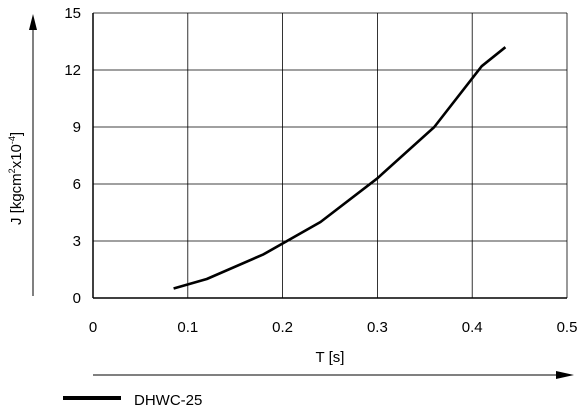 This screenshot has width=584, height=415. Describe the element at coordinates (168, 400) in the screenshot. I see `legend-label: DHWC-25` at that location.